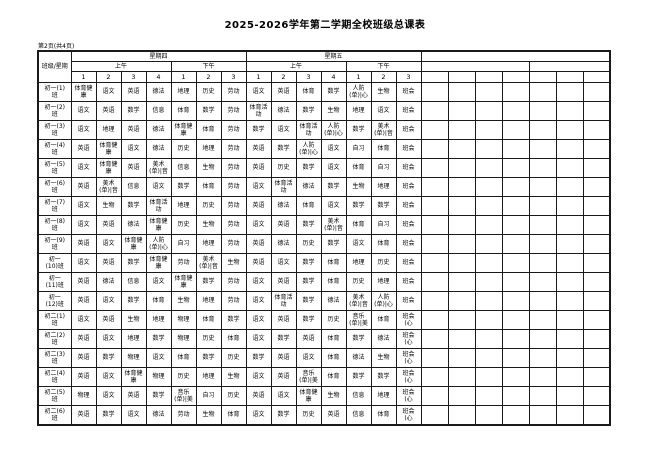  I want to click on class-label: 初一(2) 班, so click(54, 111).